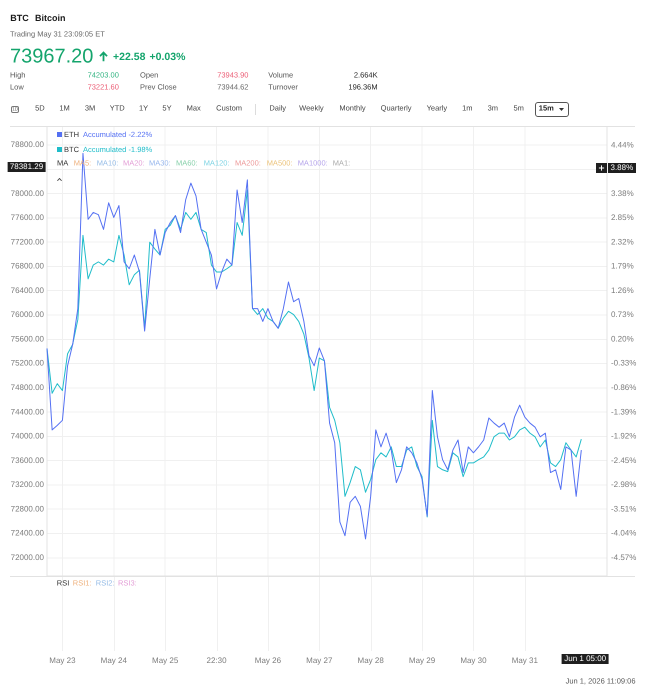  What do you see at coordinates (371, 661) in the screenshot?
I see `x-tick-label: May 28` at bounding box center [371, 661].